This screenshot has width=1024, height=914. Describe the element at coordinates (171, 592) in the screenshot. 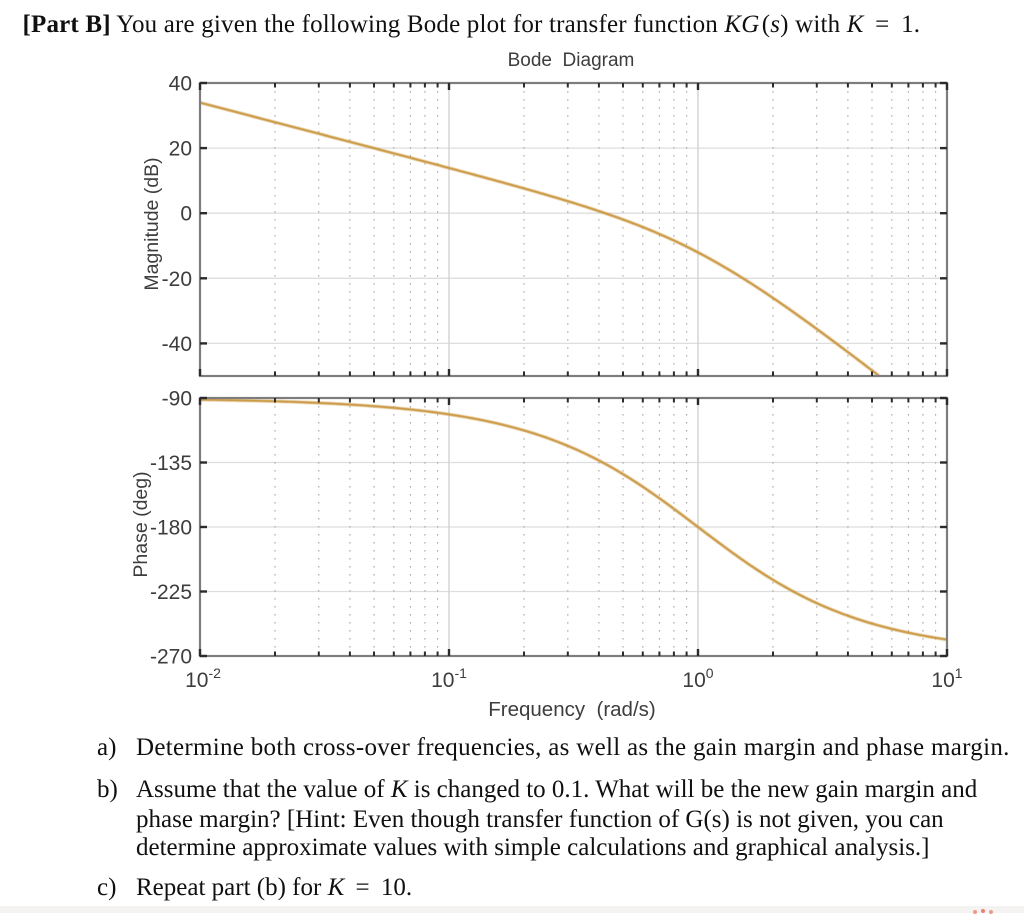

I see `svg-text: -225` at that location.